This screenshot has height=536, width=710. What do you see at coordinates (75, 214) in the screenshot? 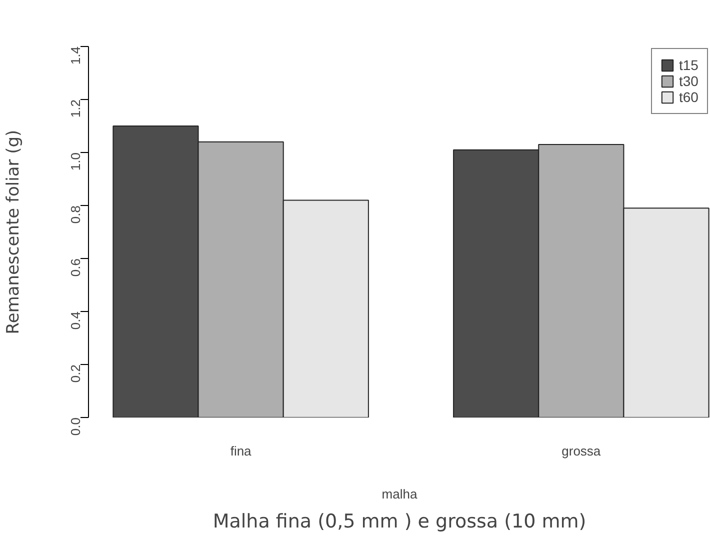
I see `y-tick-label: 0.8` at bounding box center [75, 214].